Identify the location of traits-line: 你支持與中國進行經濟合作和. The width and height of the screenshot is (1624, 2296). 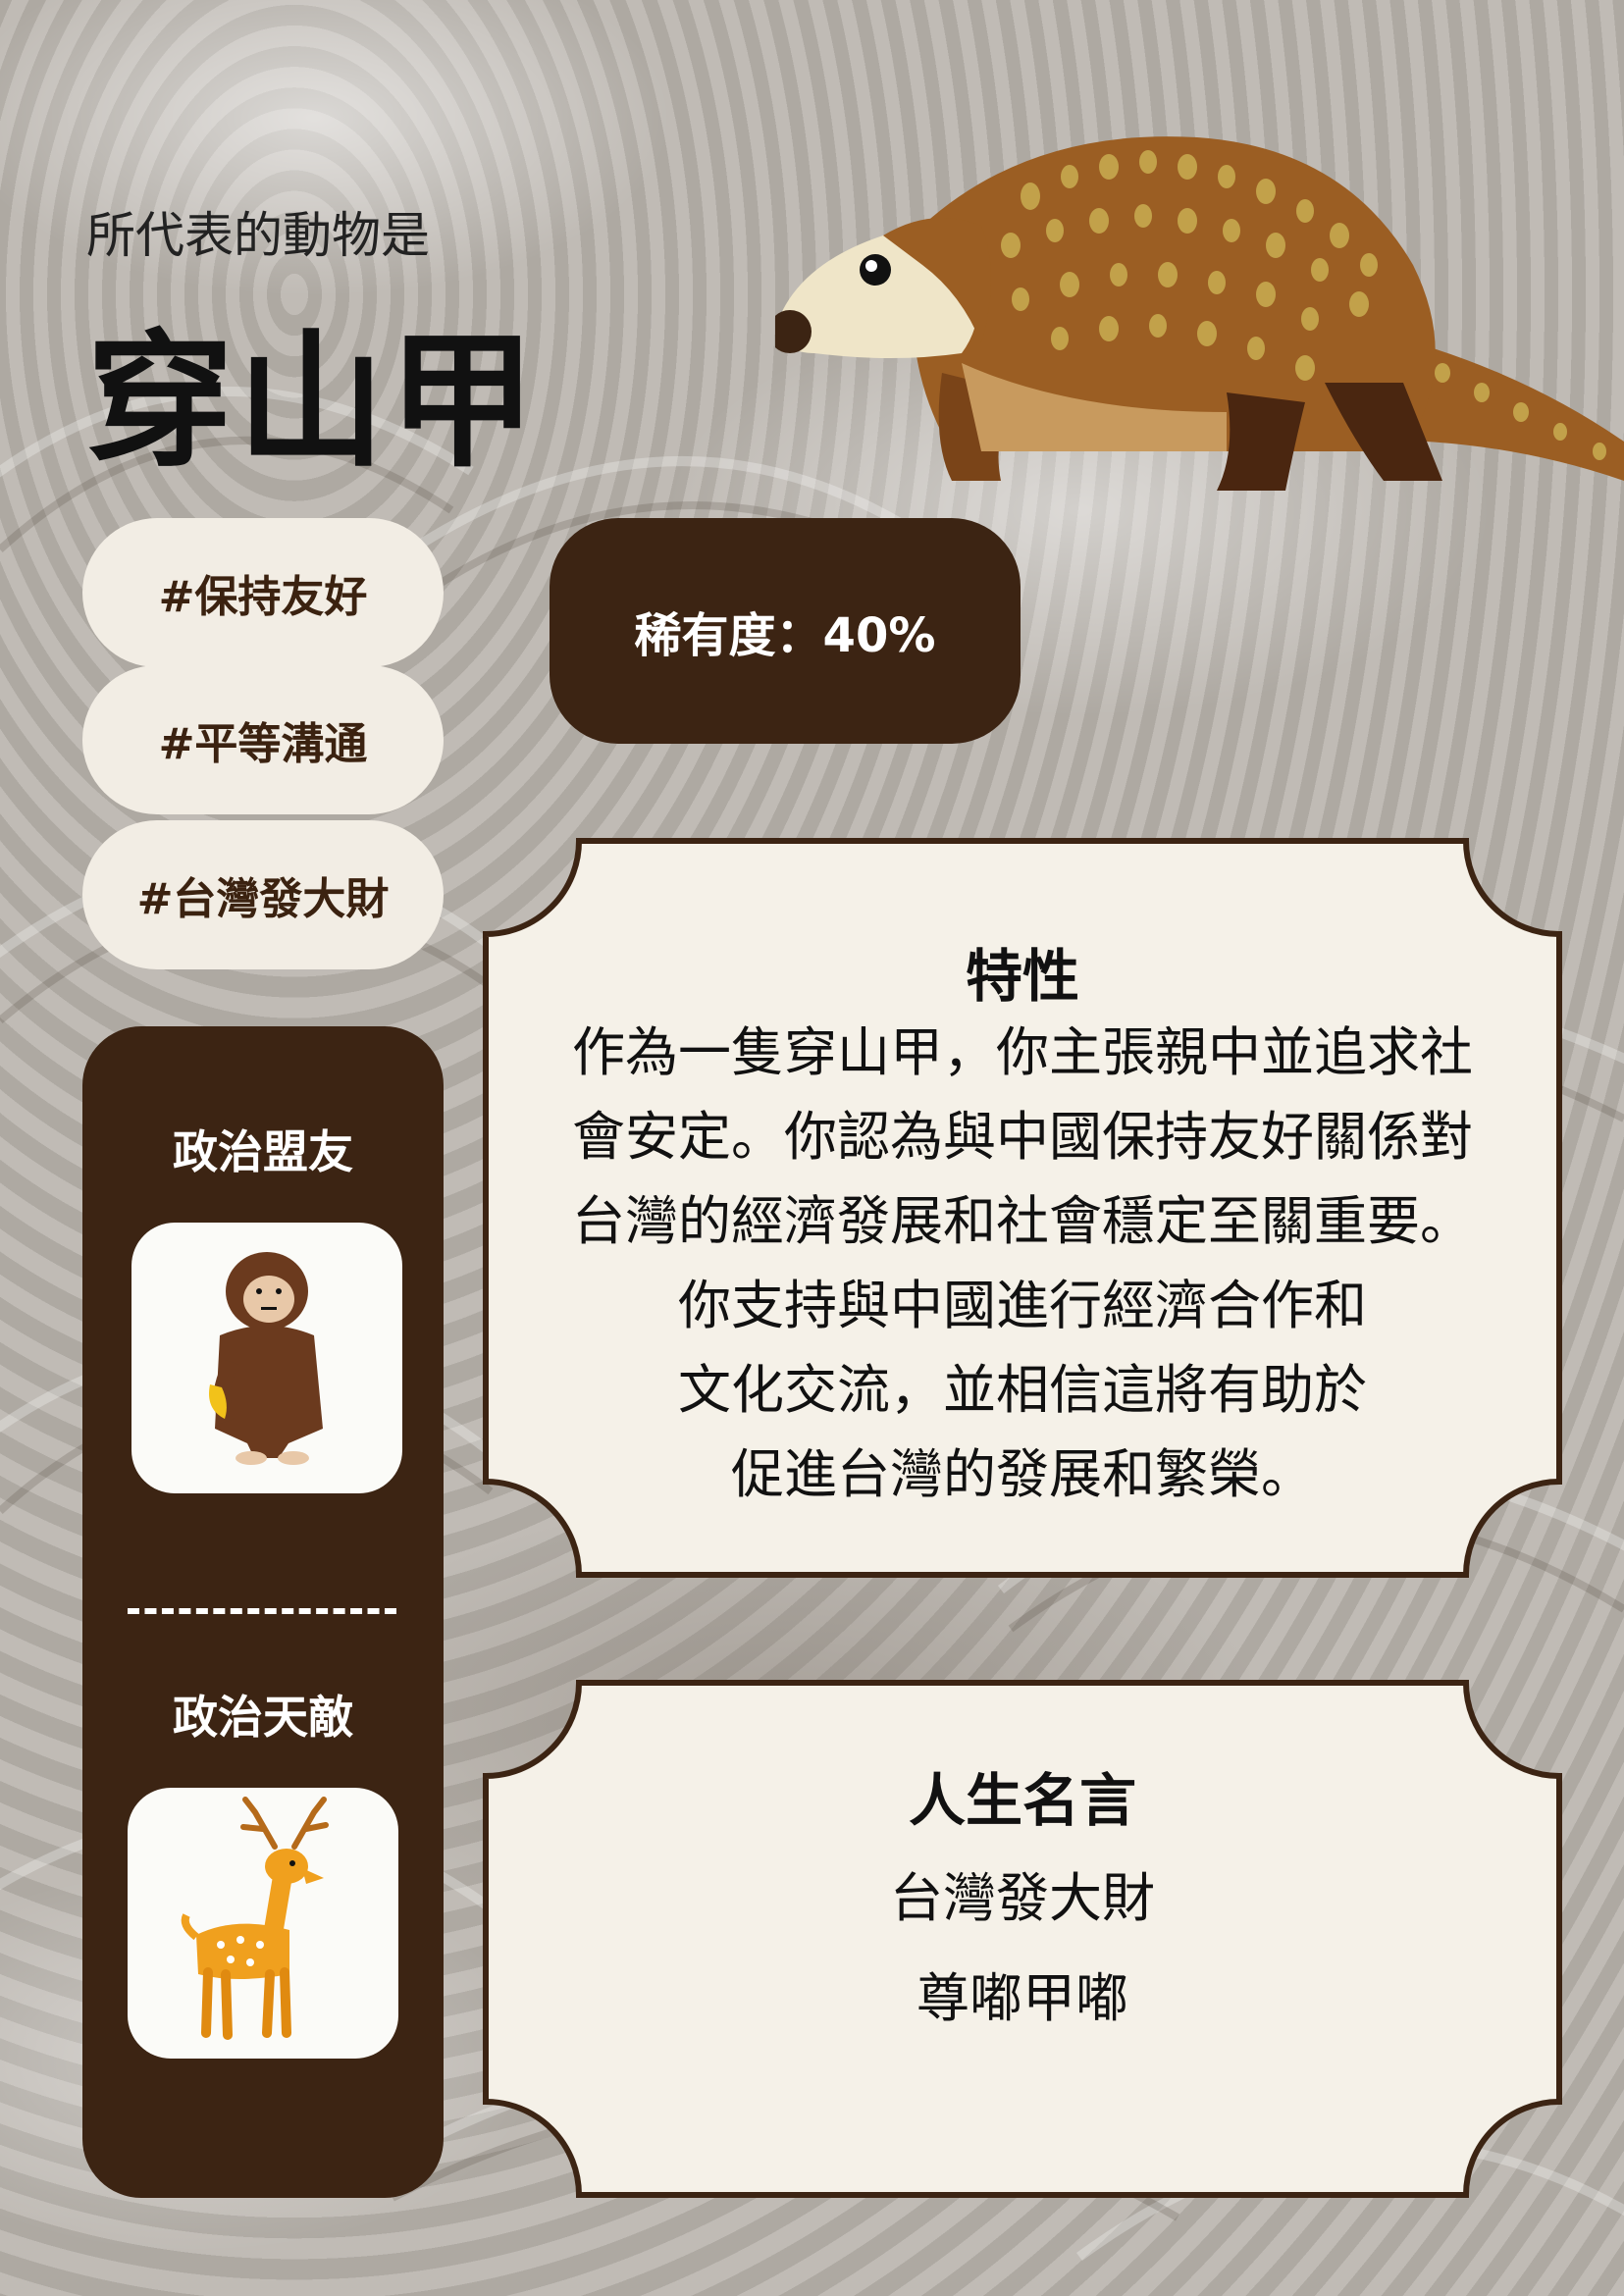
(1022, 1305).